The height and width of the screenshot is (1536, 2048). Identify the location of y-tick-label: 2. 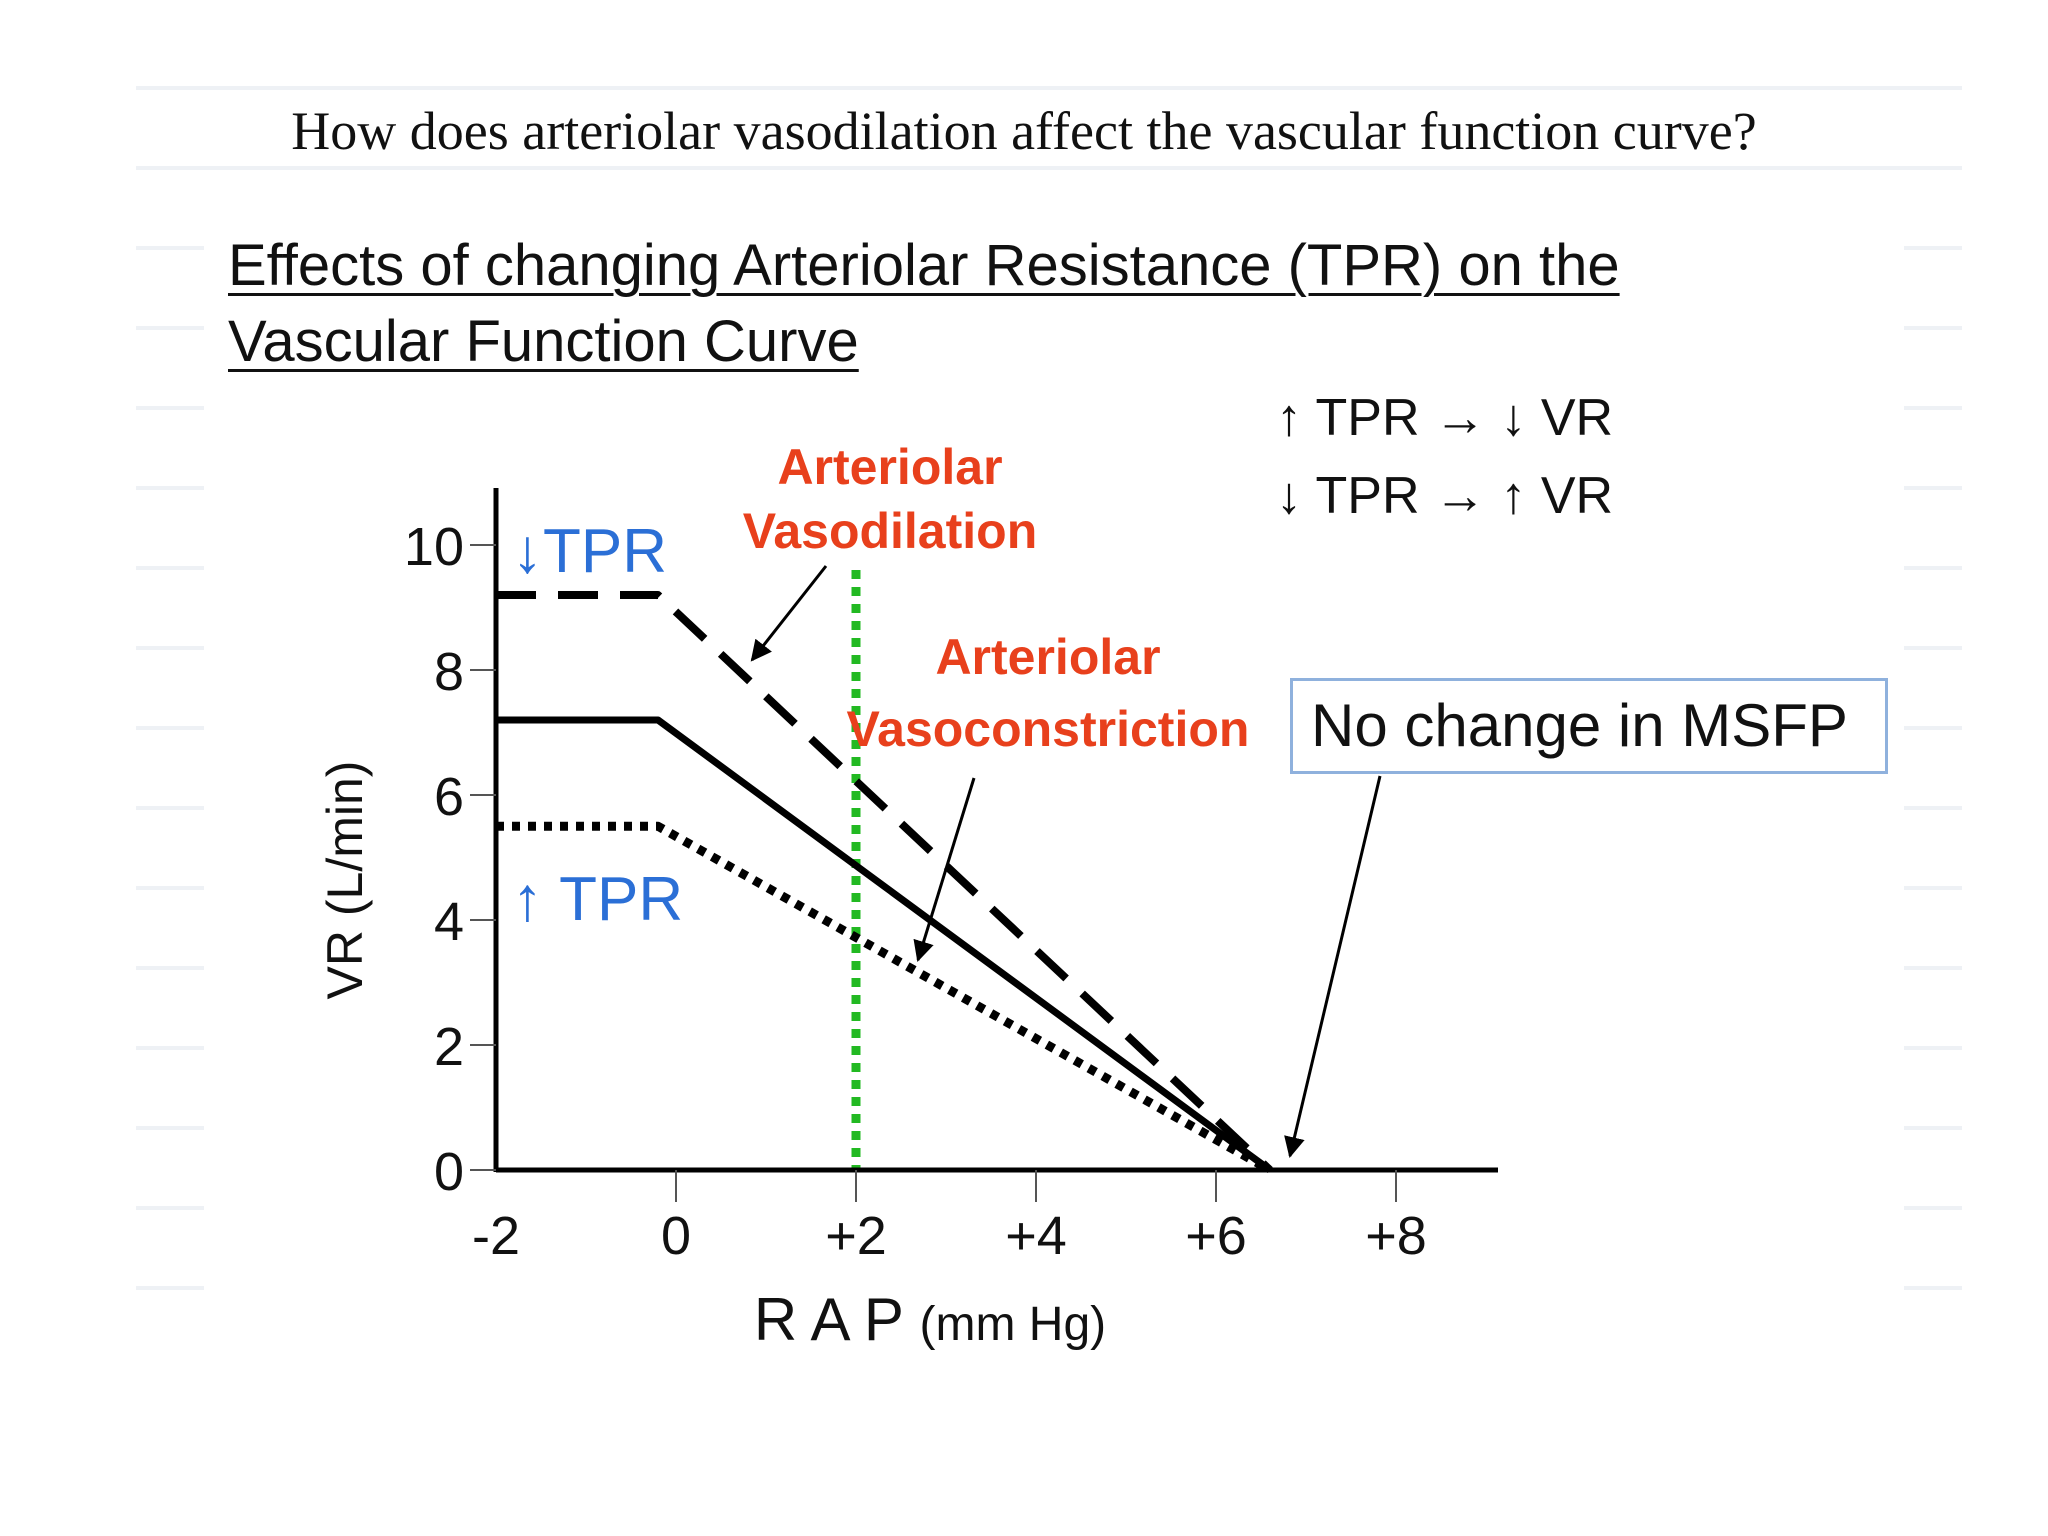
(449, 1047).